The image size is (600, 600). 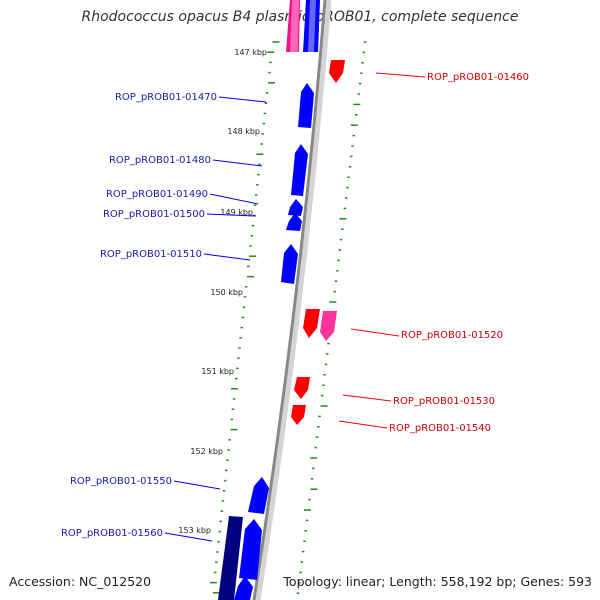 What do you see at coordinates (112, 533) in the screenshot?
I see `gene-label-plus: ROP_pROB01-01560` at bounding box center [112, 533].